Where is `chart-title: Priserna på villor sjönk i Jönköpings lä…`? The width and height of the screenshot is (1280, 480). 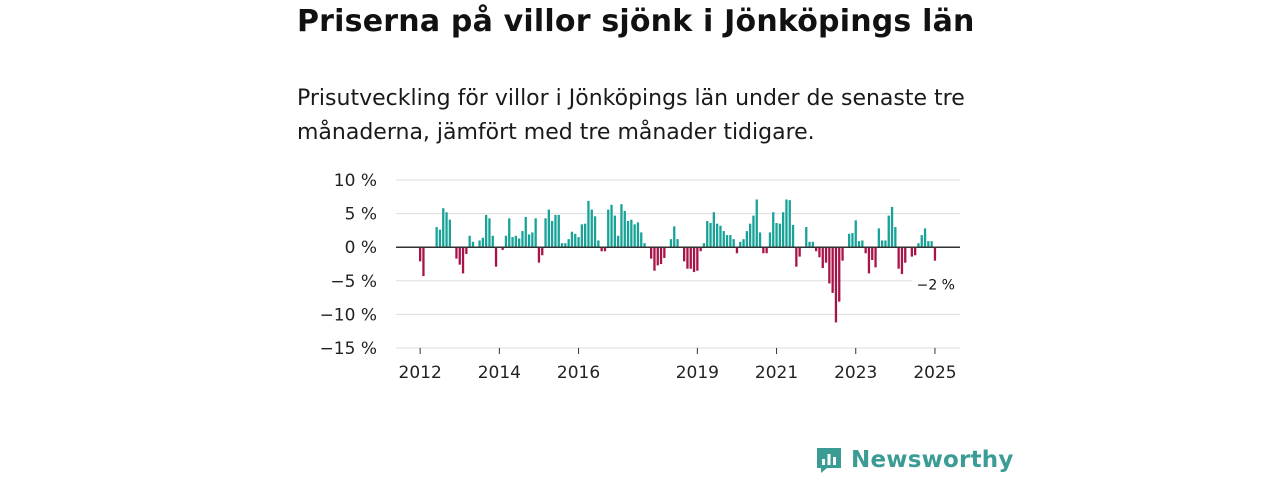 chart-title: Priserna på villor sjönk i Jönköpings lä… is located at coordinates (636, 21).